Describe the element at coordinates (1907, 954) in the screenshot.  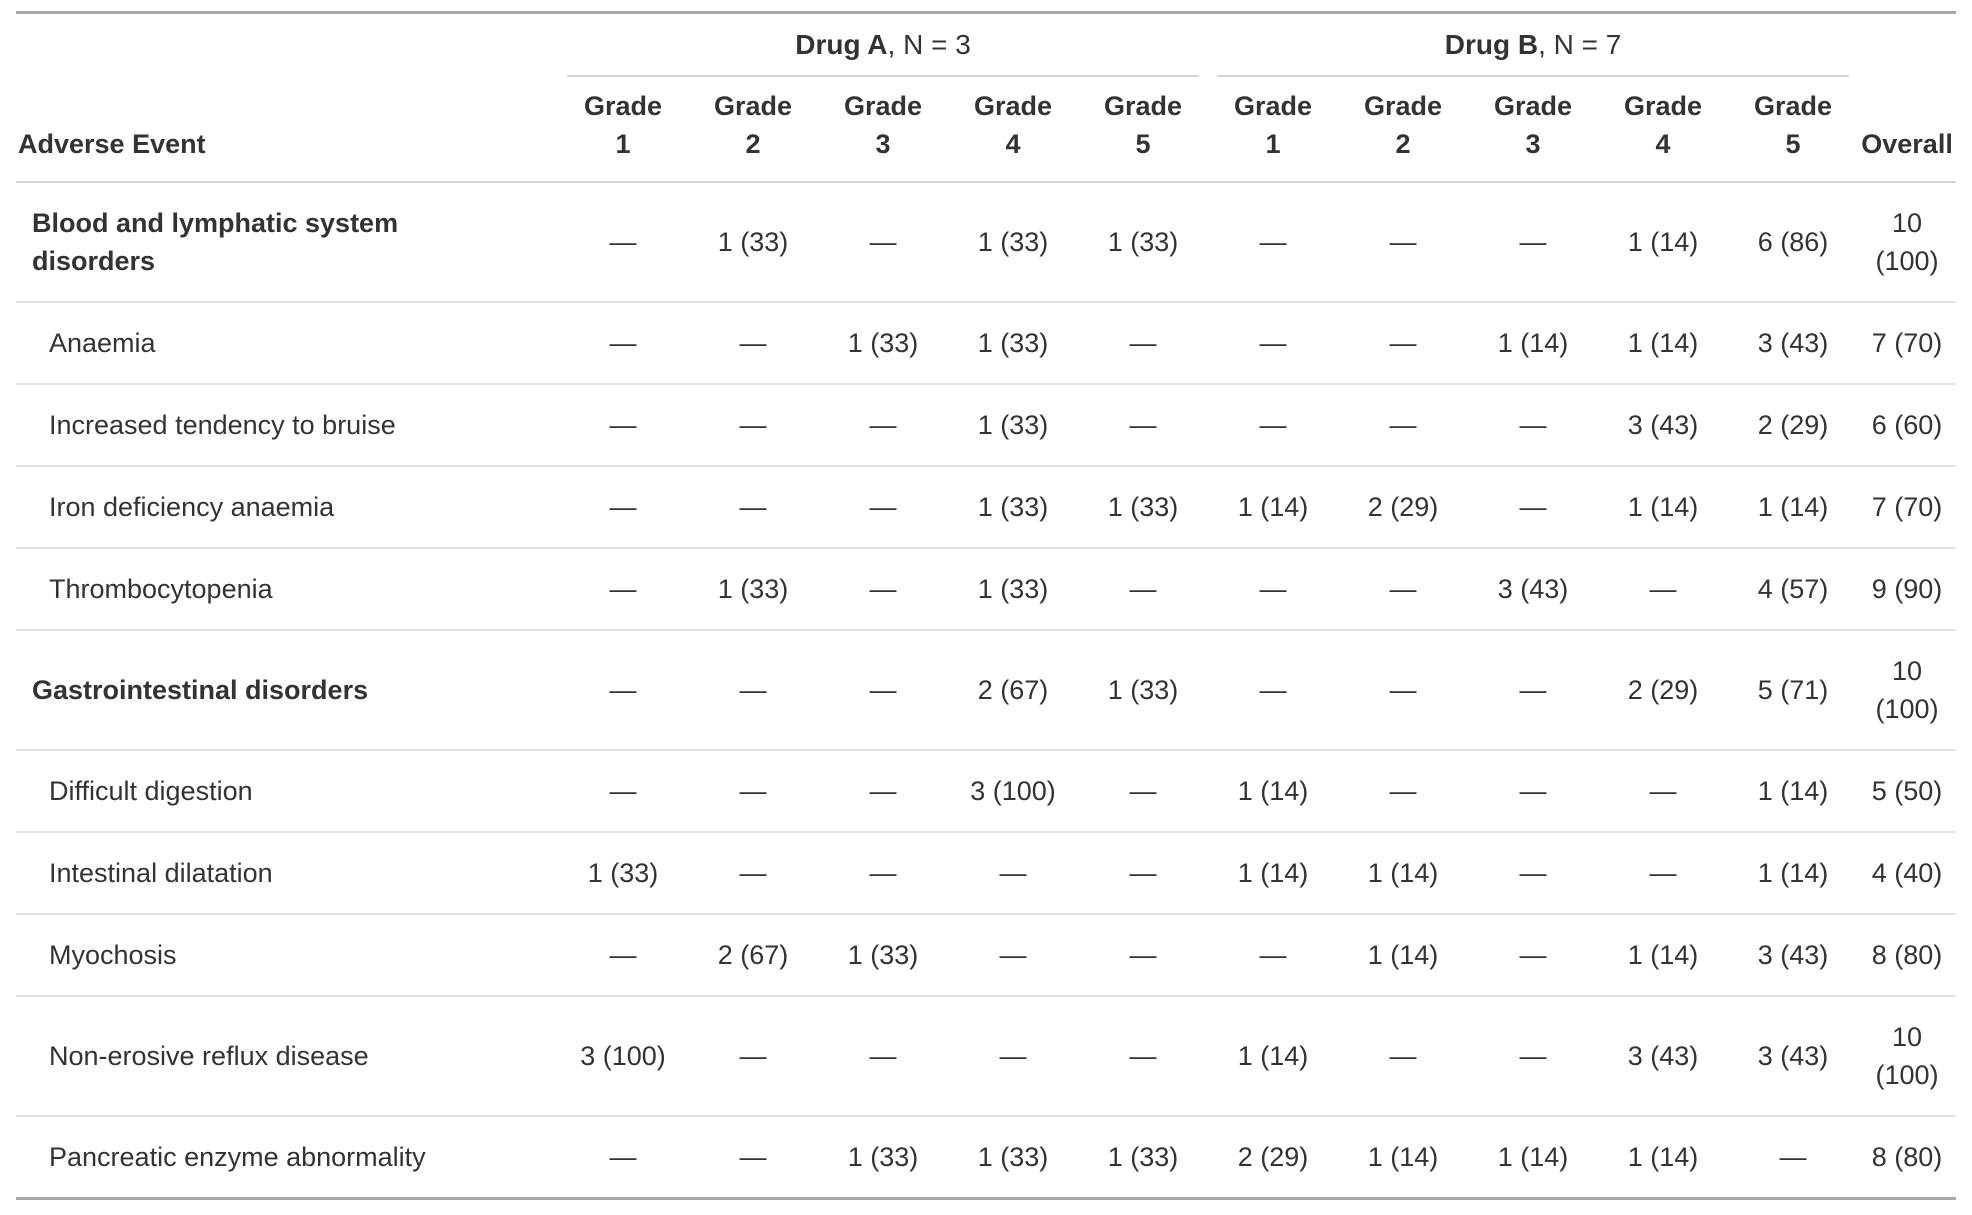
I see `overall-cell: 8 (80)` at that location.